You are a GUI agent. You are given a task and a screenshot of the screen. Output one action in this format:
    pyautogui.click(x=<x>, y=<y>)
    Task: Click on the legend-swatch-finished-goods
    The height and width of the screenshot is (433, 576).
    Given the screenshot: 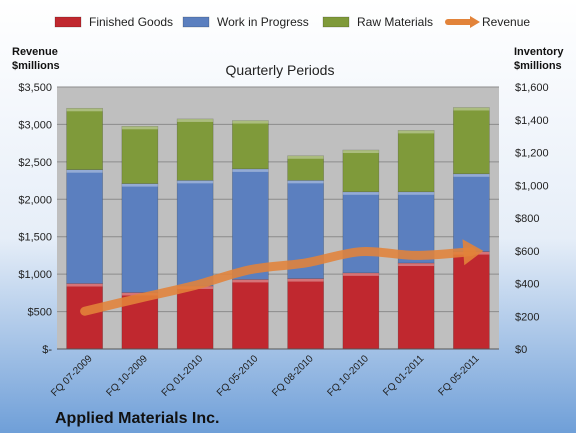 What is the action you would take?
    pyautogui.click(x=68, y=22)
    